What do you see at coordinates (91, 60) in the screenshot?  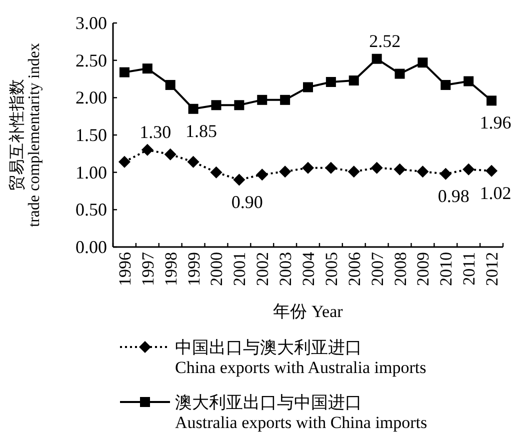 I see `y-tick-label: 2.50` at bounding box center [91, 60].